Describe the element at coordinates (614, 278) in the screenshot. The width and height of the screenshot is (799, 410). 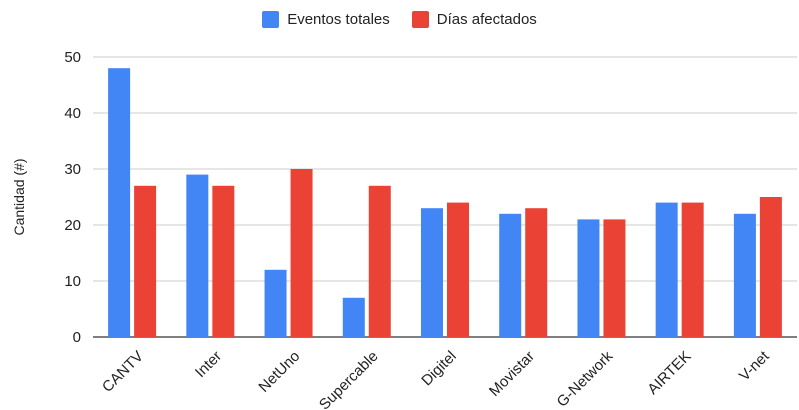
I see `bar-dias-afectados-g-network` at that location.